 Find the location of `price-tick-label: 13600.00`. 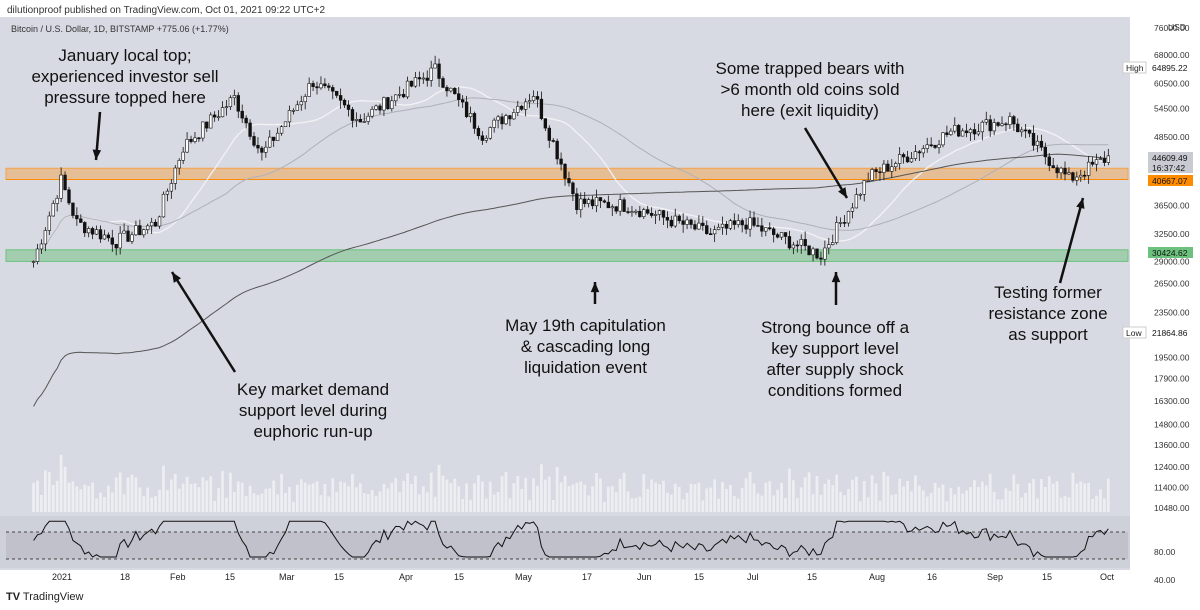

price-tick-label: 13600.00 is located at coordinates (1172, 445).